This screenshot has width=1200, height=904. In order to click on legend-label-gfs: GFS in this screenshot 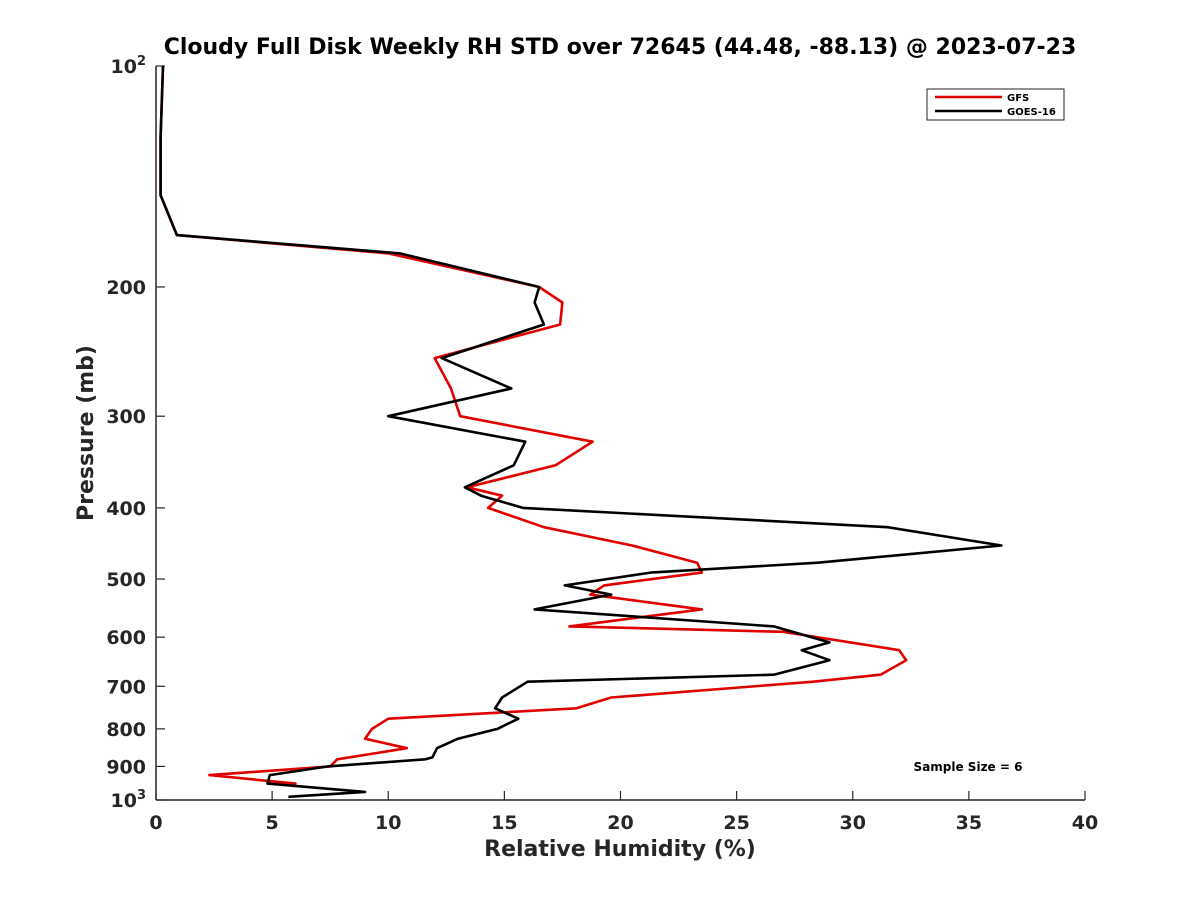, I will do `click(1018, 98)`.